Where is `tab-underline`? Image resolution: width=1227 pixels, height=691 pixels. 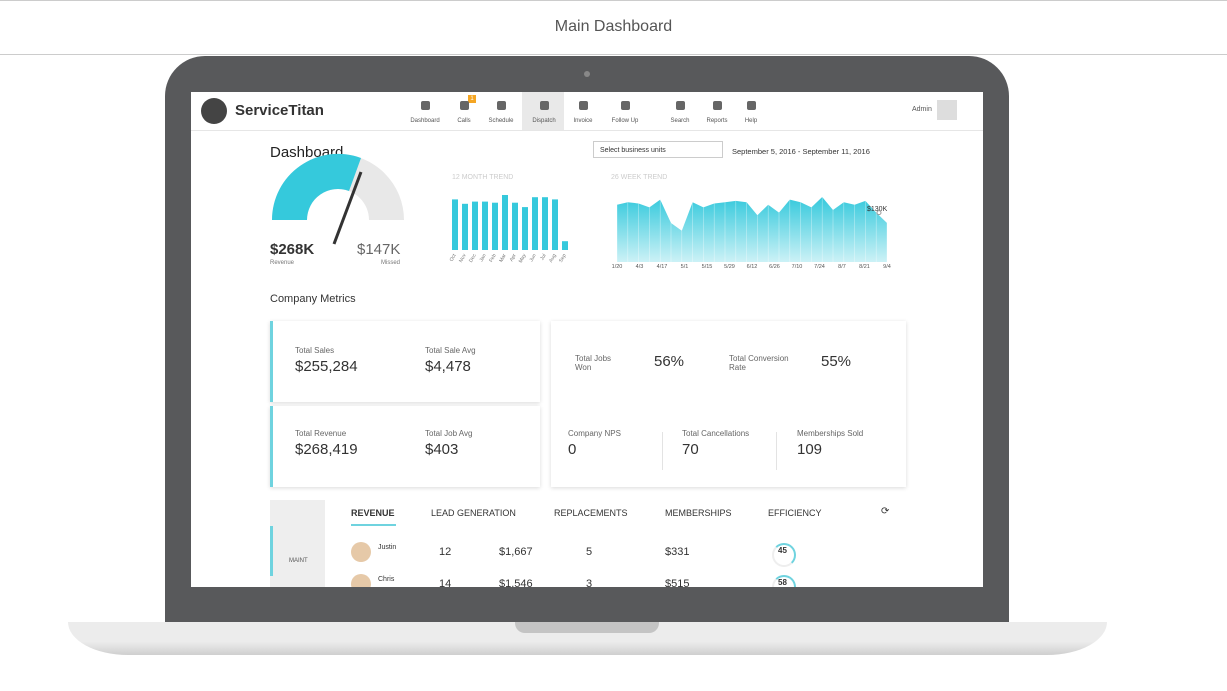
tab-underline is located at coordinates (373, 525).